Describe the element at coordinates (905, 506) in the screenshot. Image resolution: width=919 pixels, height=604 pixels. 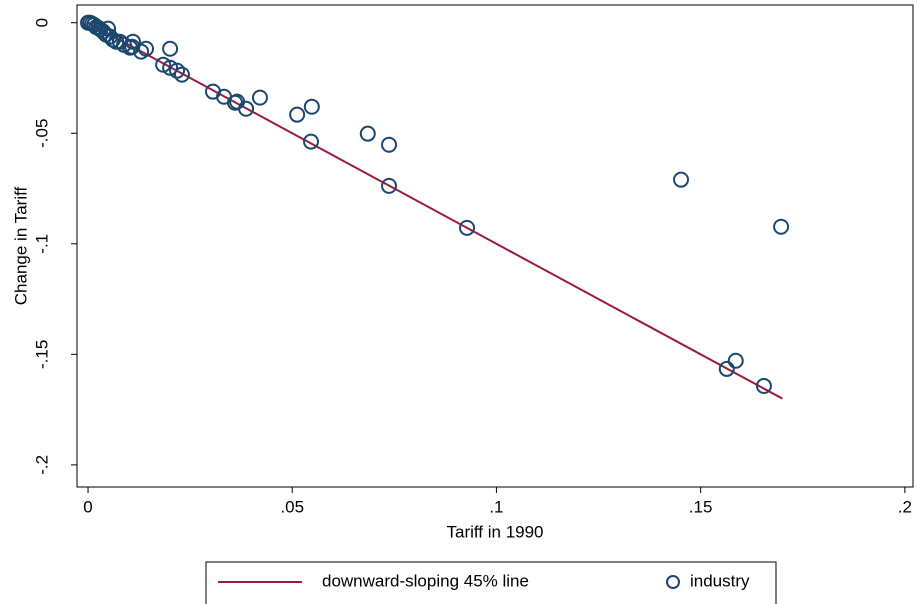
I see `x-tick-label: .2` at that location.